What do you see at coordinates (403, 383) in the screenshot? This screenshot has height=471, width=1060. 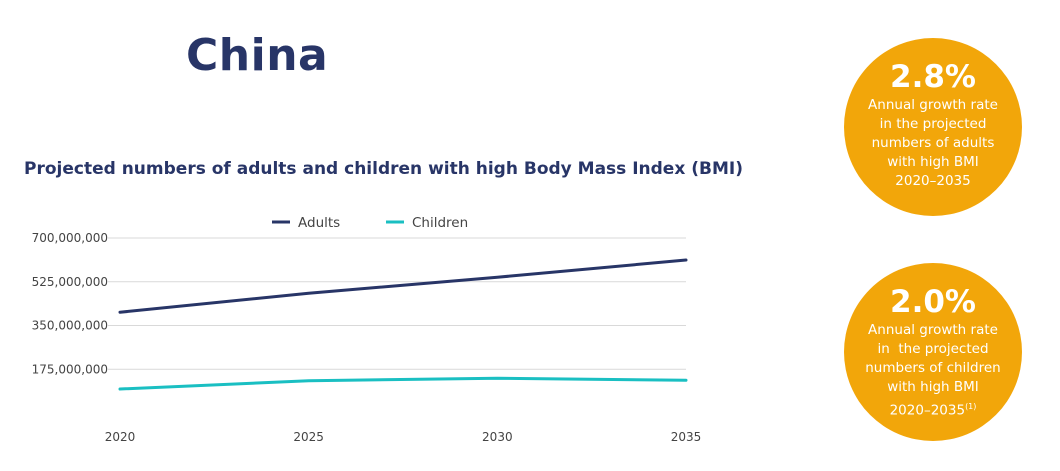 I see `series-line-children` at bounding box center [403, 383].